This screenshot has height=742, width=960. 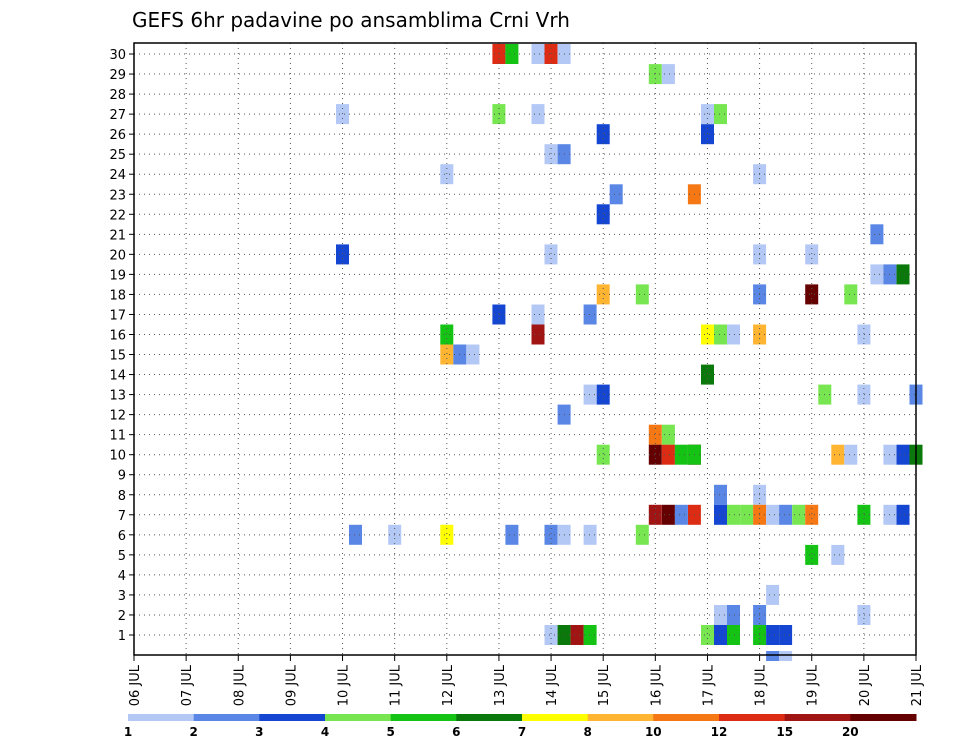 I want to click on ytick-label-16: 16, so click(x=117, y=335).